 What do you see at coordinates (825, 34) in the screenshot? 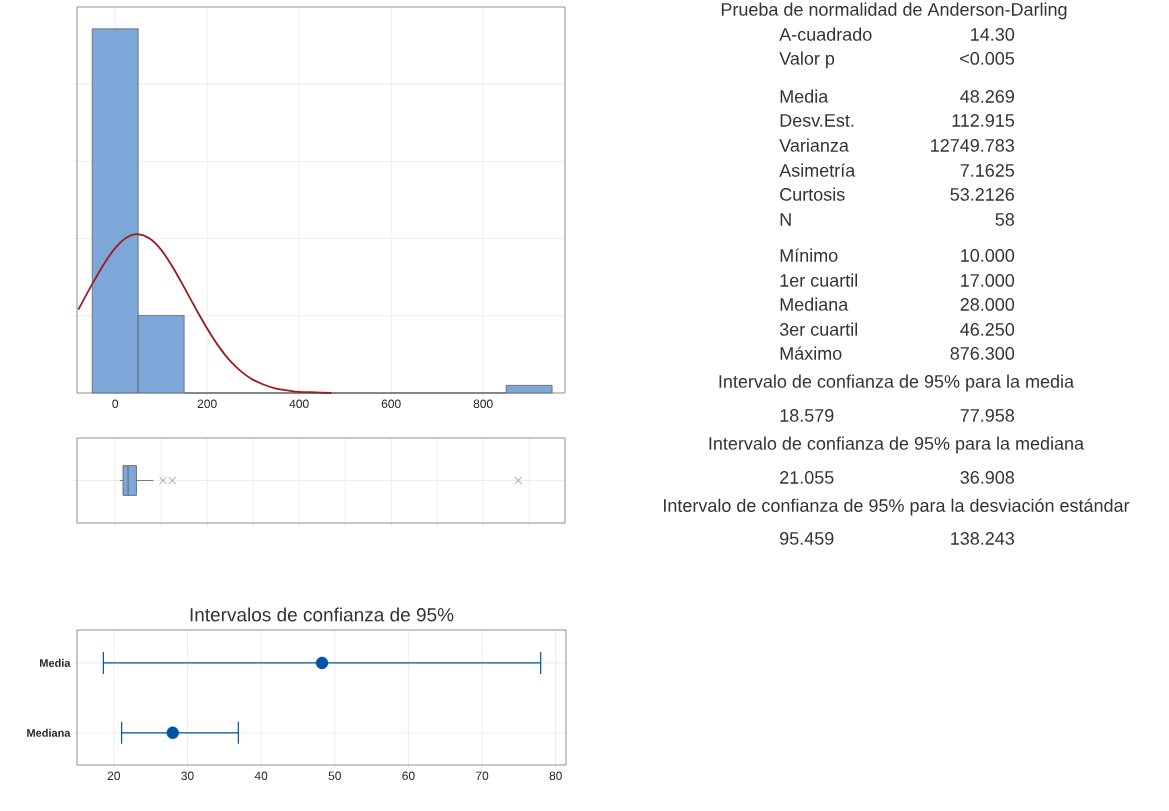
I see `text: A-cuadrado` at bounding box center [825, 34].